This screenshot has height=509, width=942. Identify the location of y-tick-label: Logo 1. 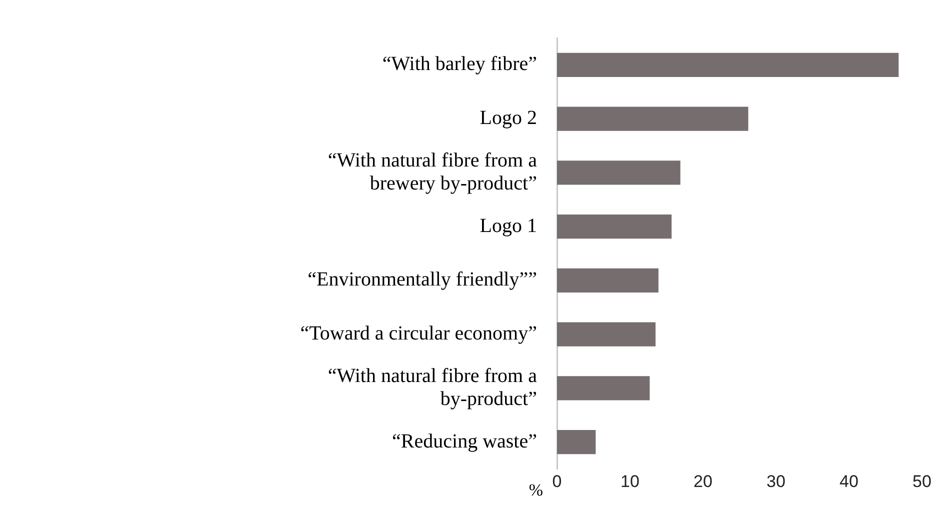
(508, 225).